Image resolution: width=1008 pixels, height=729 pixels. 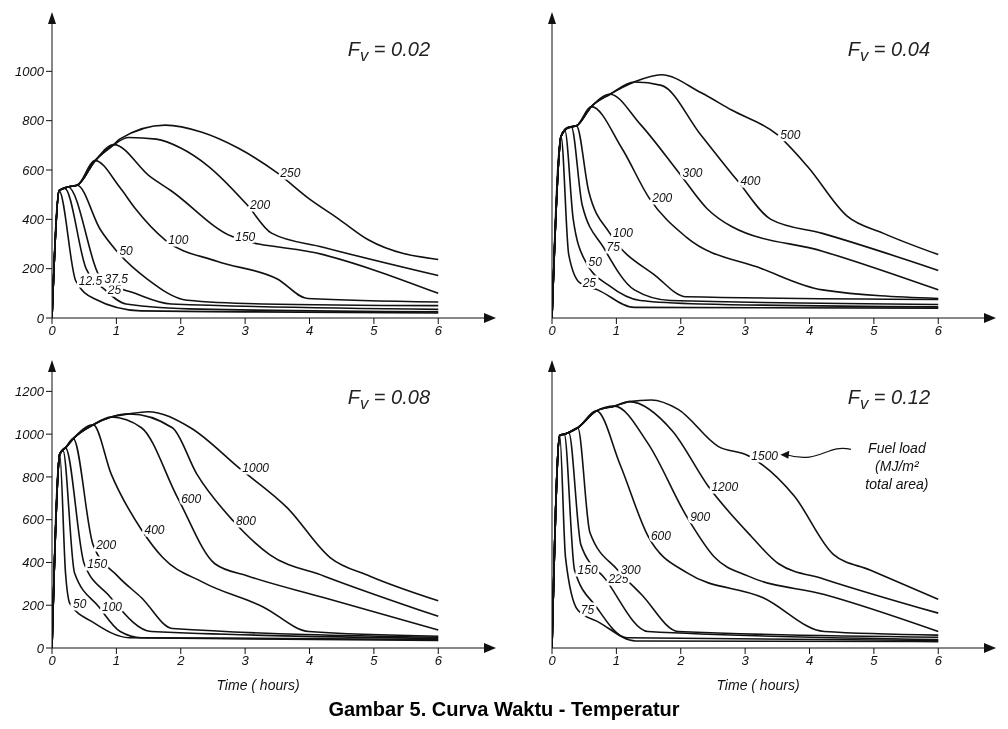 What do you see at coordinates (30, 391) in the screenshot?
I see `y-tick-label: 1200` at bounding box center [30, 391].